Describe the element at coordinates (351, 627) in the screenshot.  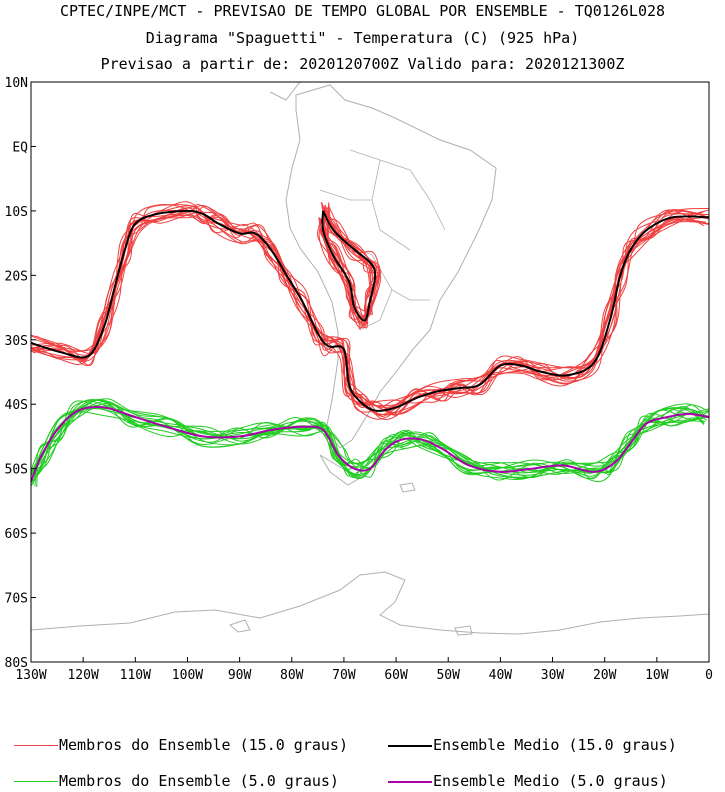
I see `antarctic-islands` at that location.